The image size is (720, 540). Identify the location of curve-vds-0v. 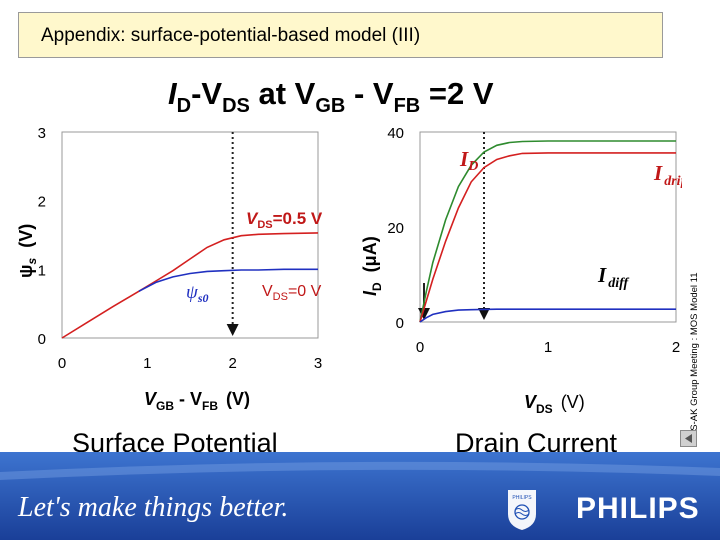
(228, 280).